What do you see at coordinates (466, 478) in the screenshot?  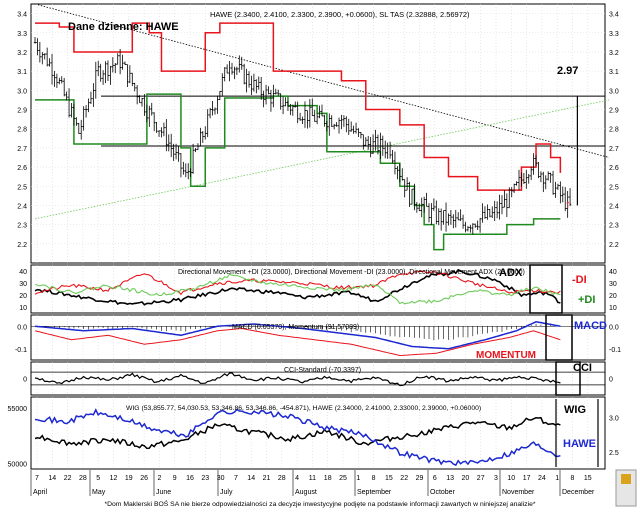 I see `x-tick-label: 20` at bounding box center [466, 478].